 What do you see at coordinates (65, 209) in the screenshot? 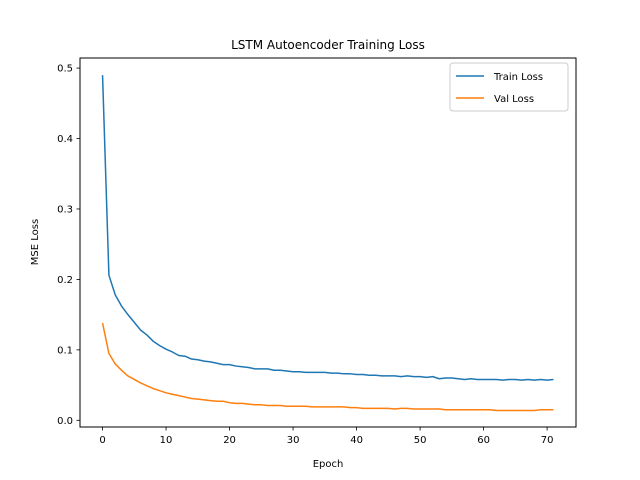
I see `y-tick-label: 0.3` at bounding box center [65, 209].